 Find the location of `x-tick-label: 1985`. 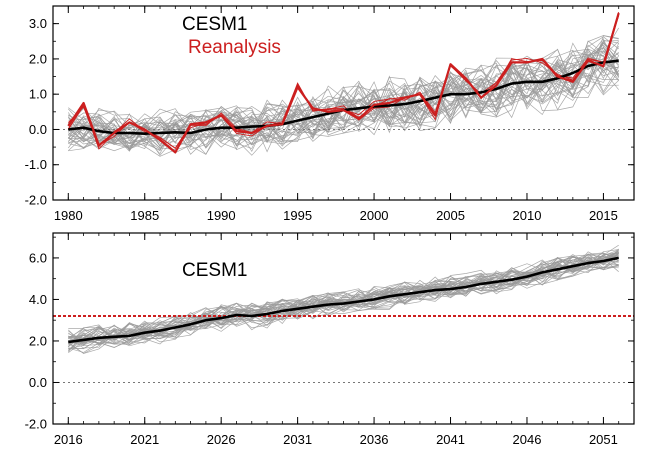

x-tick-label: 1985 is located at coordinates (144, 215).